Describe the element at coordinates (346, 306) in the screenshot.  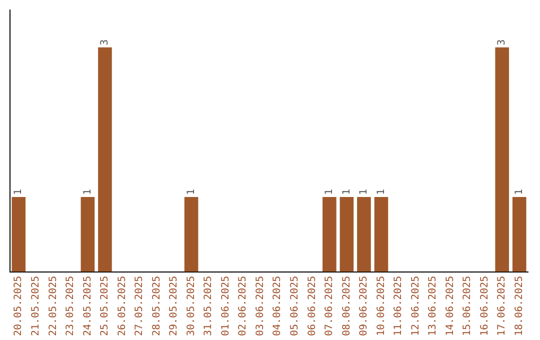
I see `x-tick-label: 08.06.2025` at that location.